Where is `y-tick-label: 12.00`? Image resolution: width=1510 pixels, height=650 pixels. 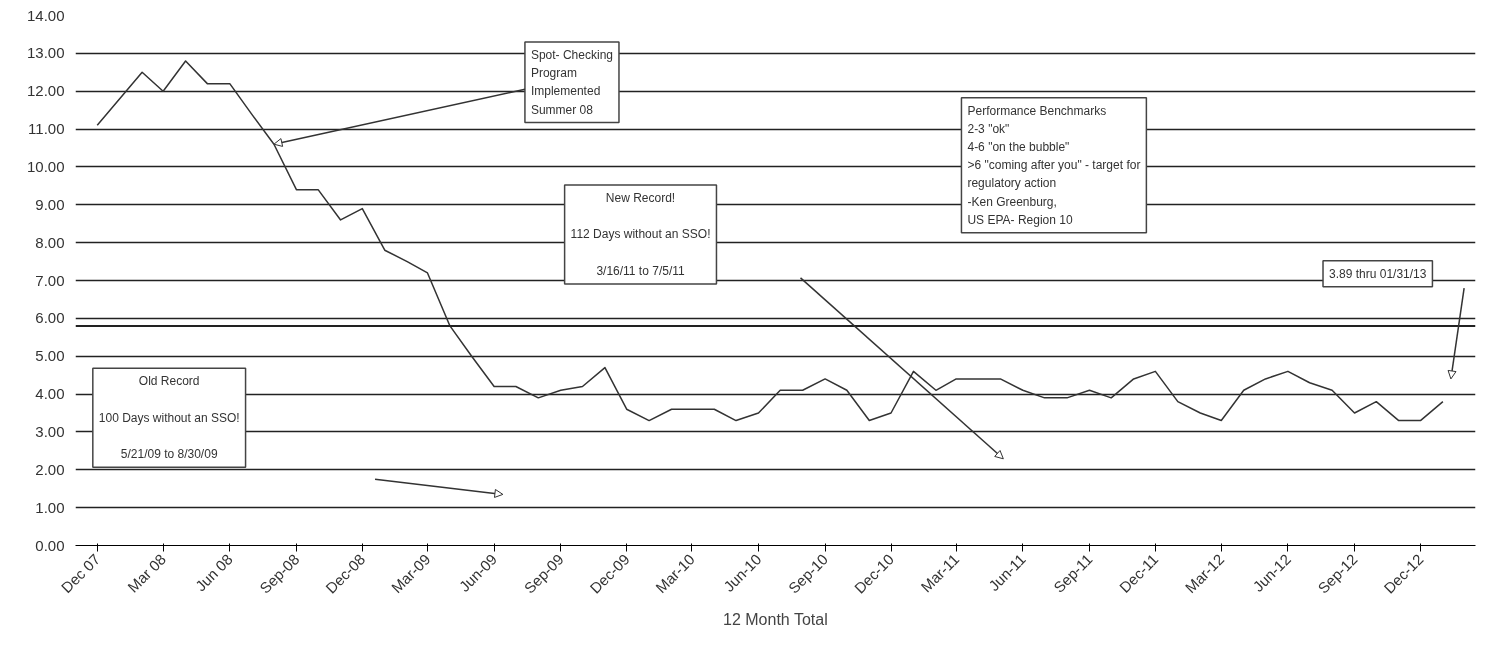
y-tick-label: 12.00 is located at coordinates (45, 91).